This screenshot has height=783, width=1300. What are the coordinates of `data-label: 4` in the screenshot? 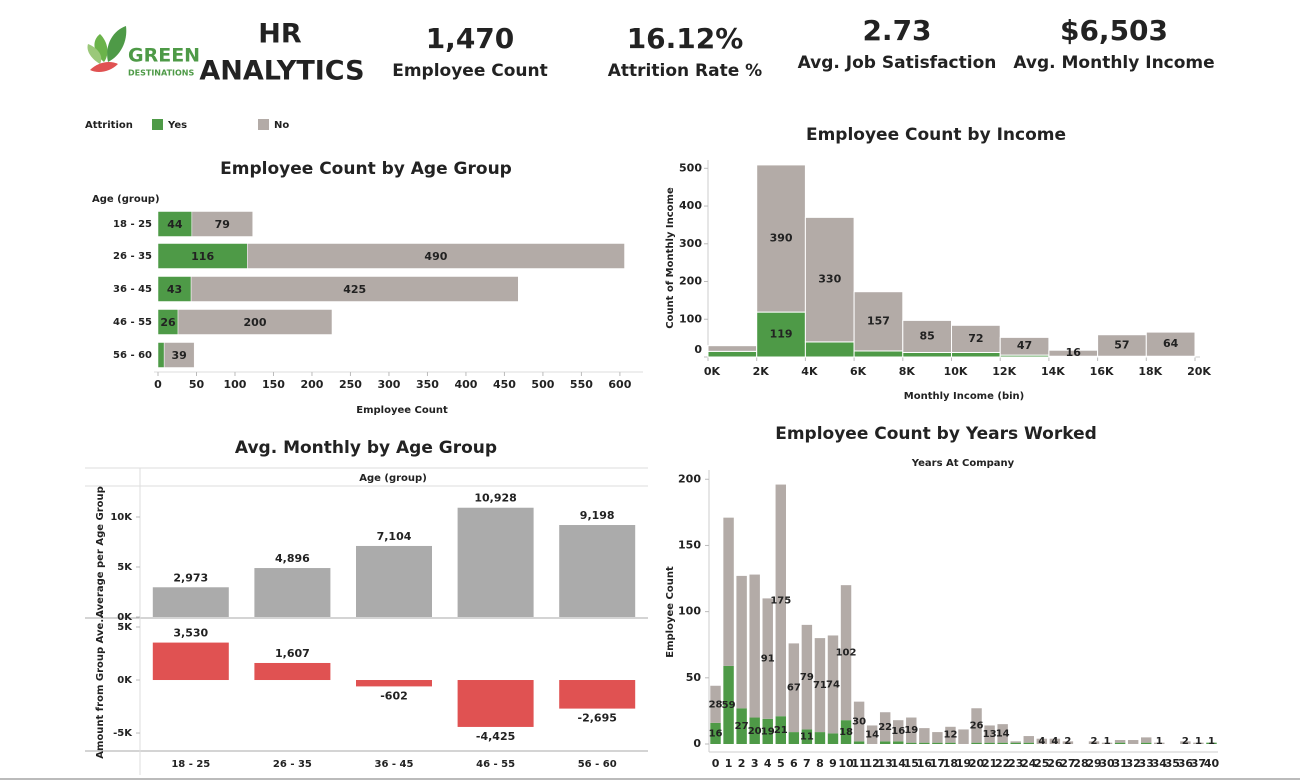 It's located at (1041, 741).